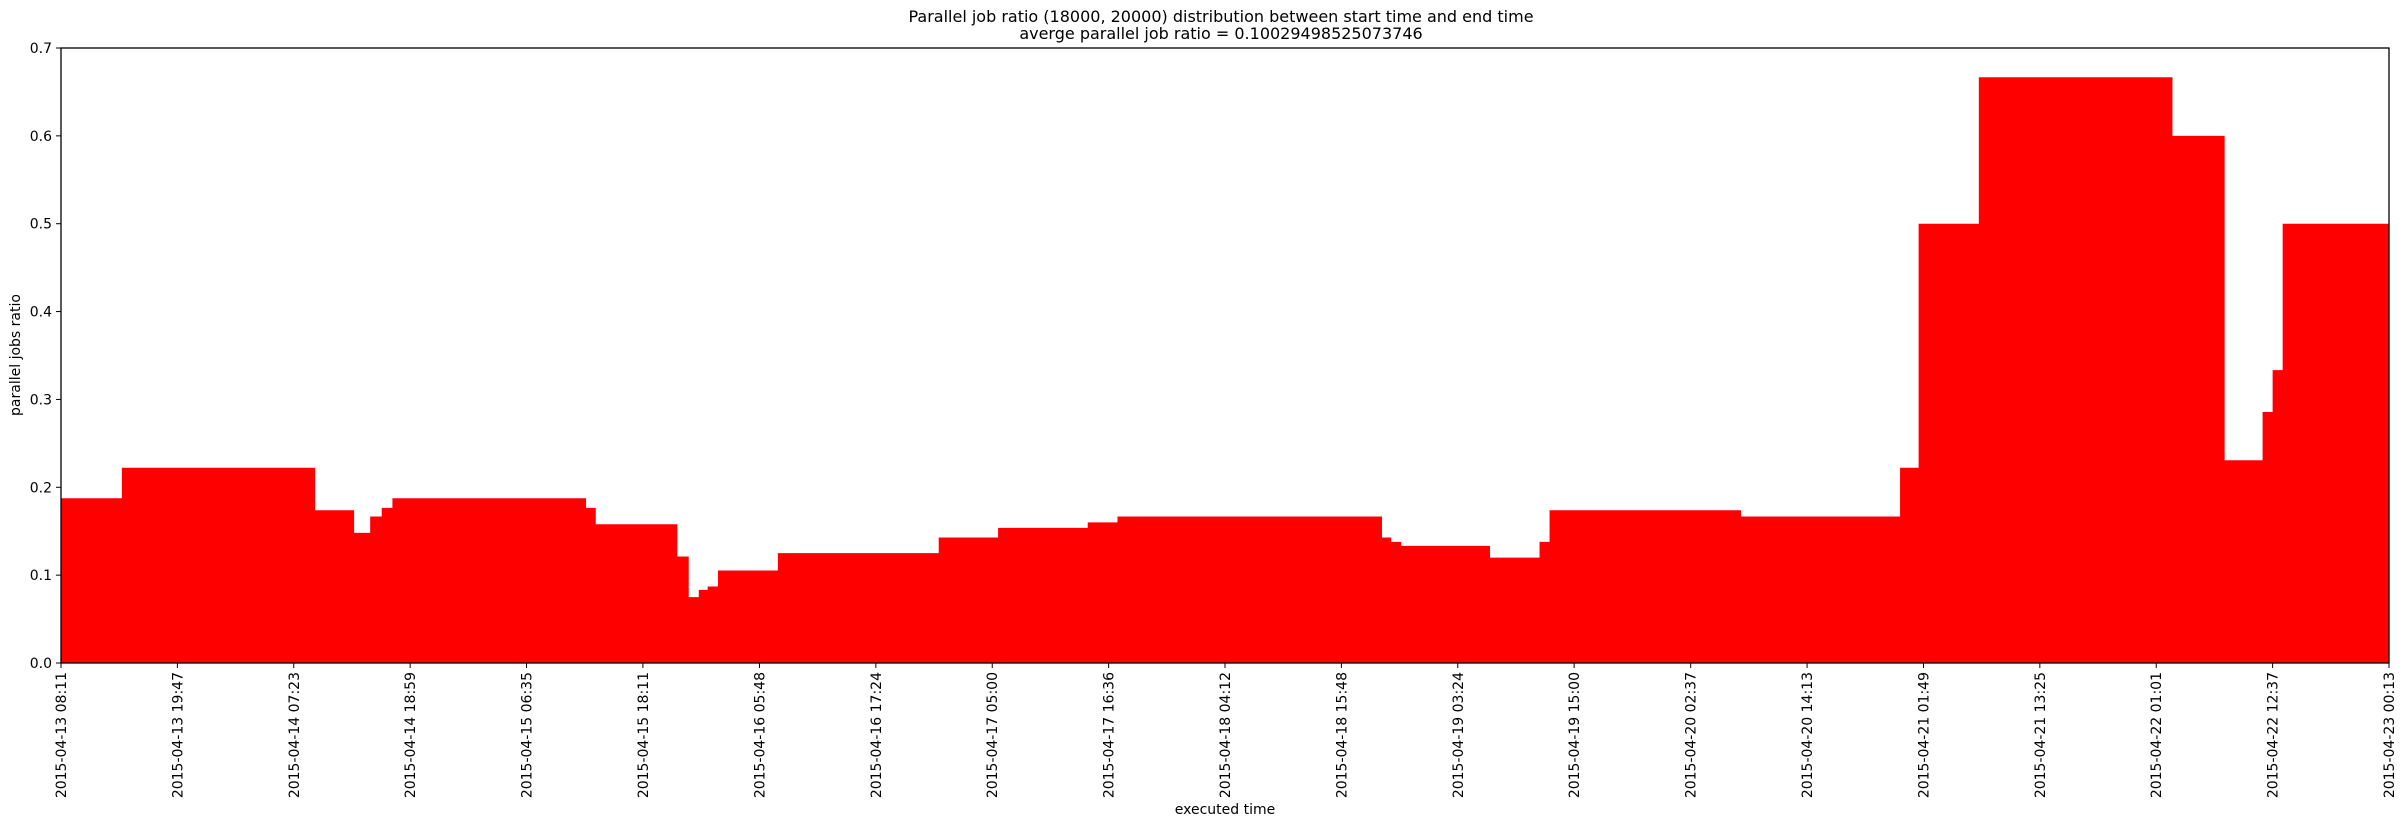  Describe the element at coordinates (760, 735) in the screenshot. I see `x-tick-label: 2015-04-16 05:48` at that location.